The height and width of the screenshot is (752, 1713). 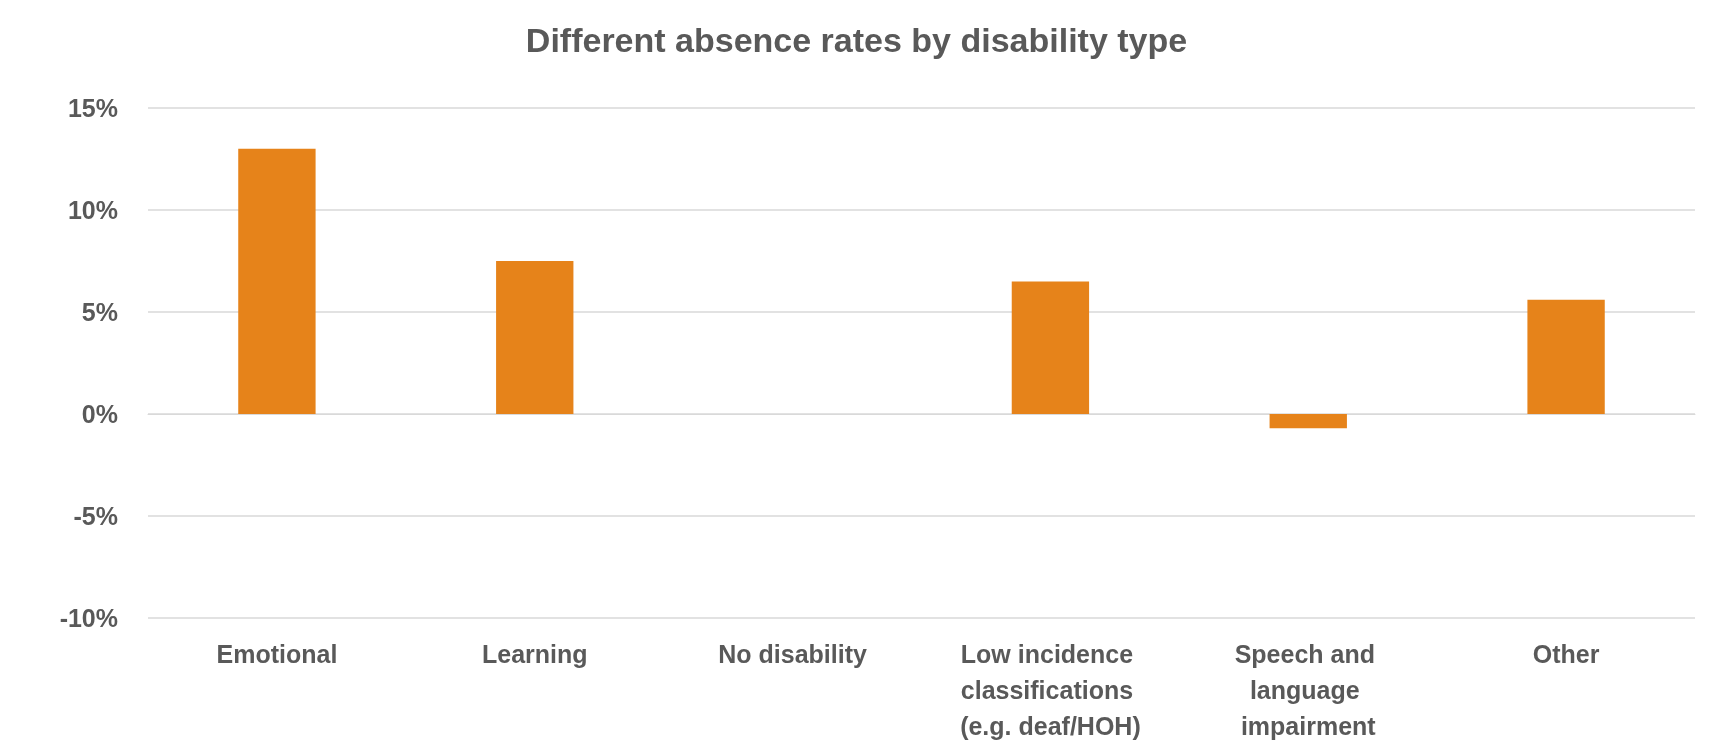 What do you see at coordinates (856, 40) in the screenshot?
I see `chart-title: Different absence rates by disability type` at bounding box center [856, 40].